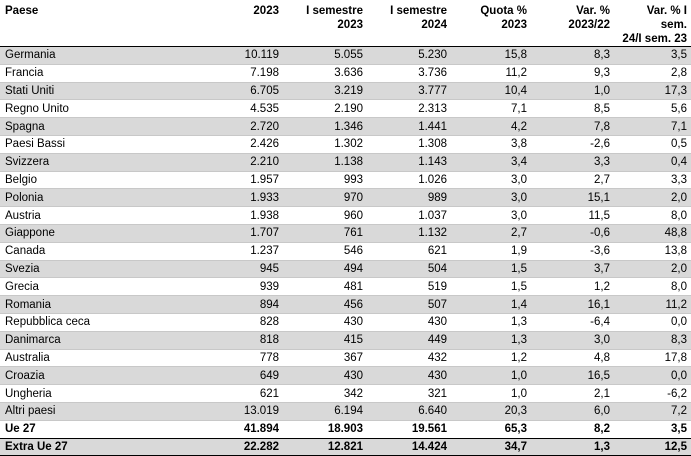 The height and width of the screenshot is (456, 691). What do you see at coordinates (491, 446) in the screenshot?
I see `value-cell: 34,7` at bounding box center [491, 446].